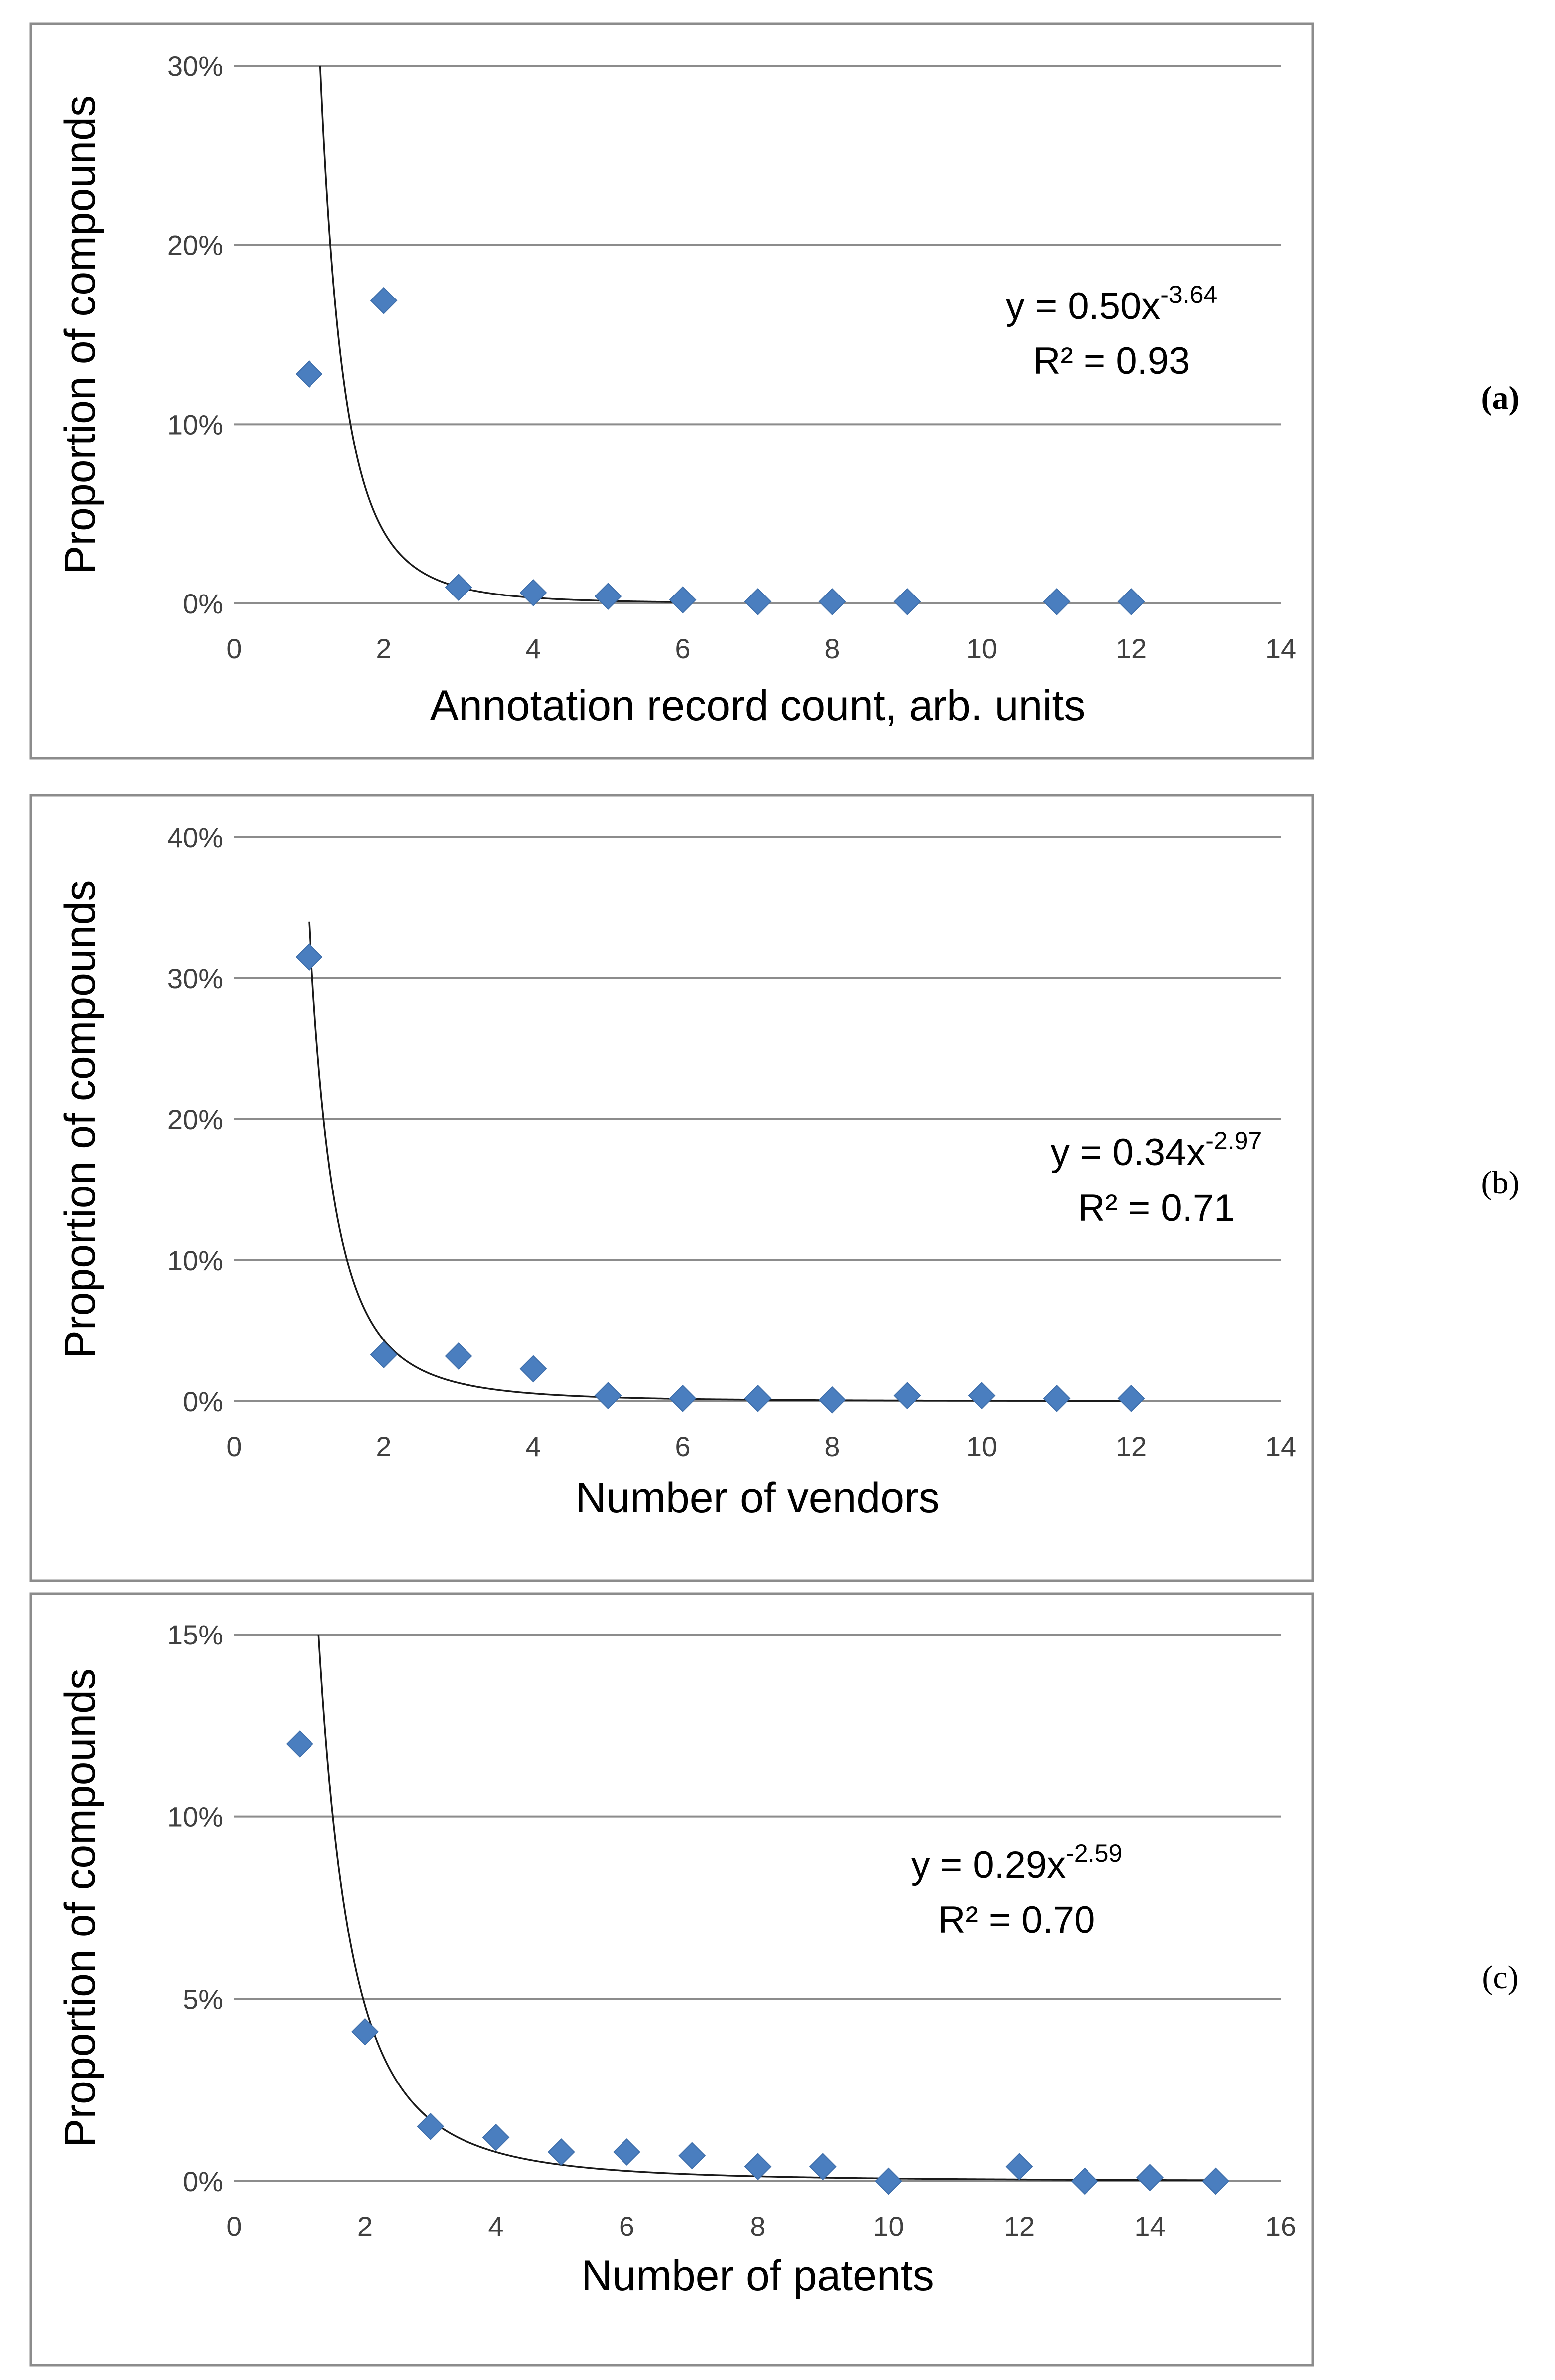 The image size is (1555, 2380). I want to click on x-tick-label: 16, so click(1280, 2226).